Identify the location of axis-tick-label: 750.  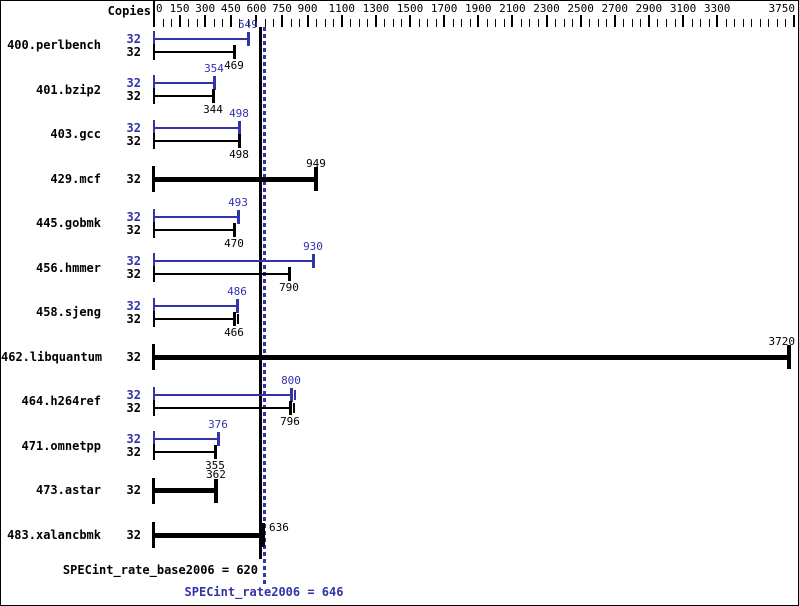
(282, 8).